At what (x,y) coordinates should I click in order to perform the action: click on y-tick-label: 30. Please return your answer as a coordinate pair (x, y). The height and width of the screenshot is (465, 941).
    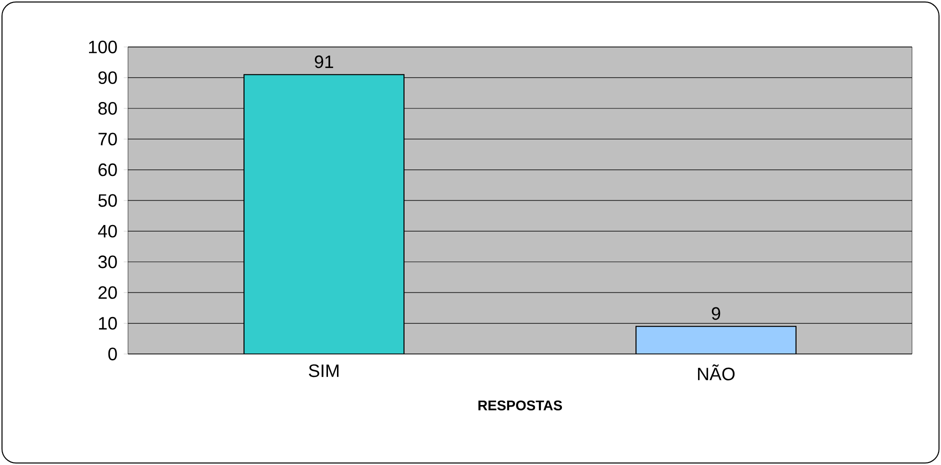
    Looking at the image, I should click on (107, 262).